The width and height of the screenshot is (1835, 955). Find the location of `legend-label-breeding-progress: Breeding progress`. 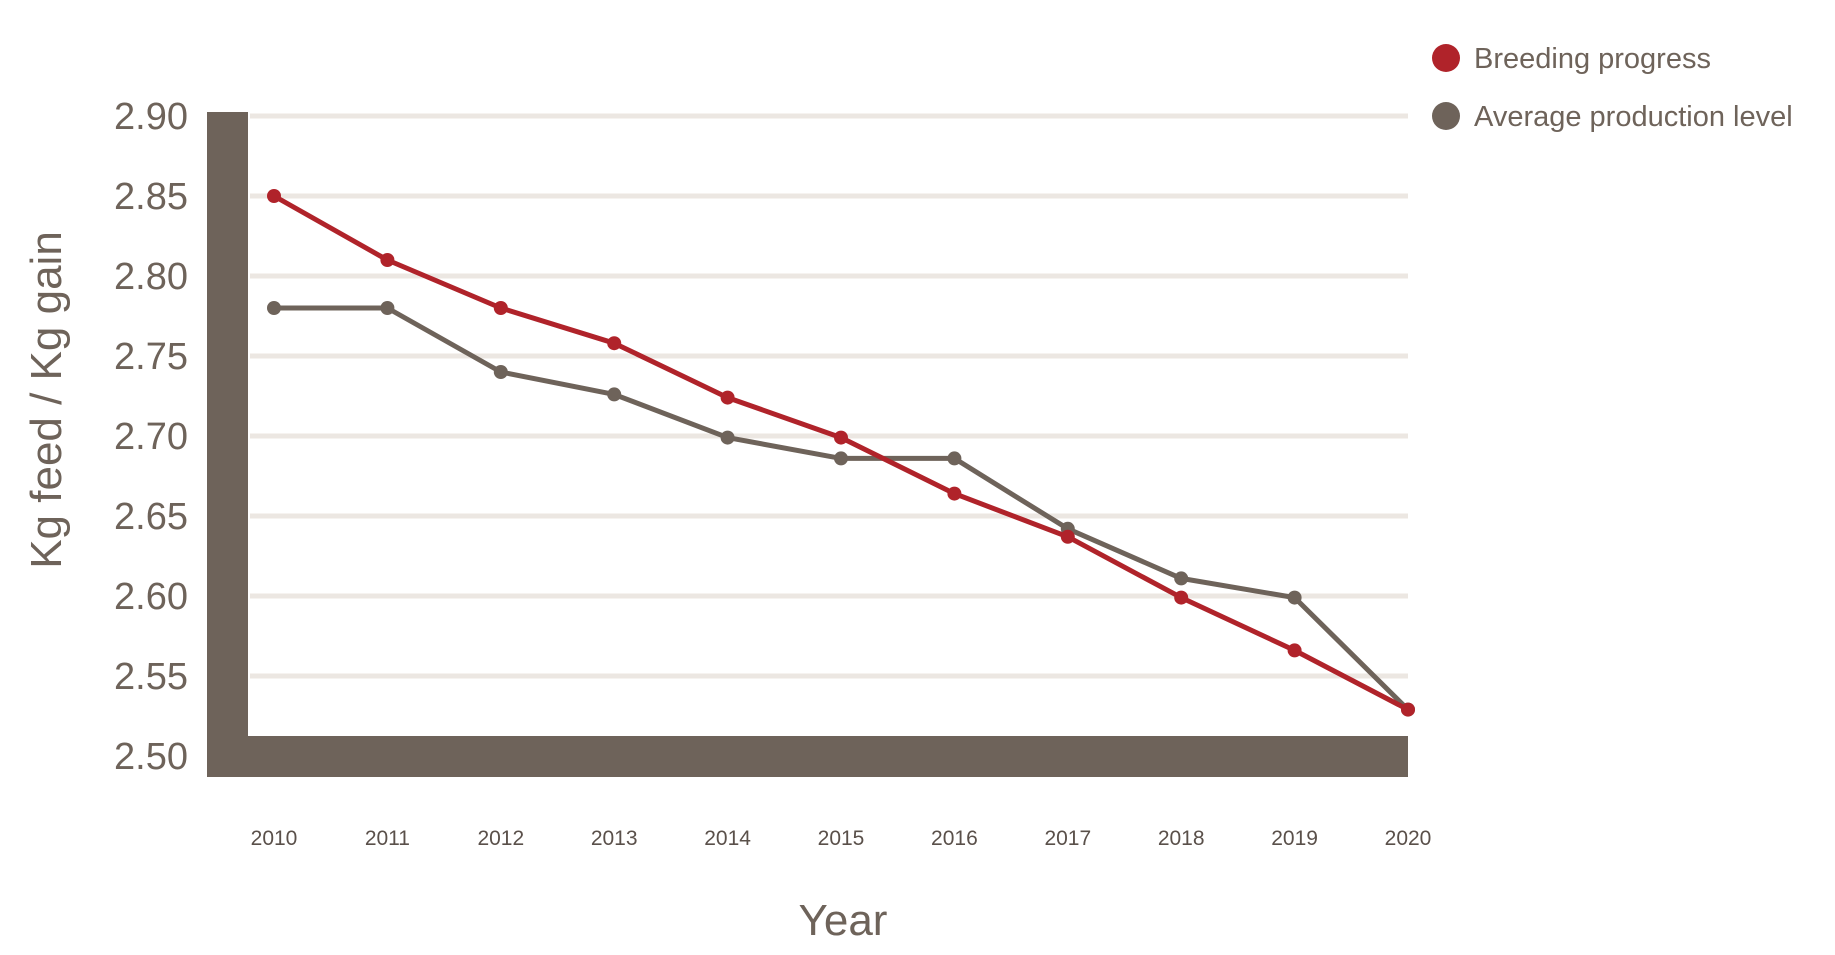

legend-label-breeding-progress: Breeding progress is located at coordinates (1592, 59).